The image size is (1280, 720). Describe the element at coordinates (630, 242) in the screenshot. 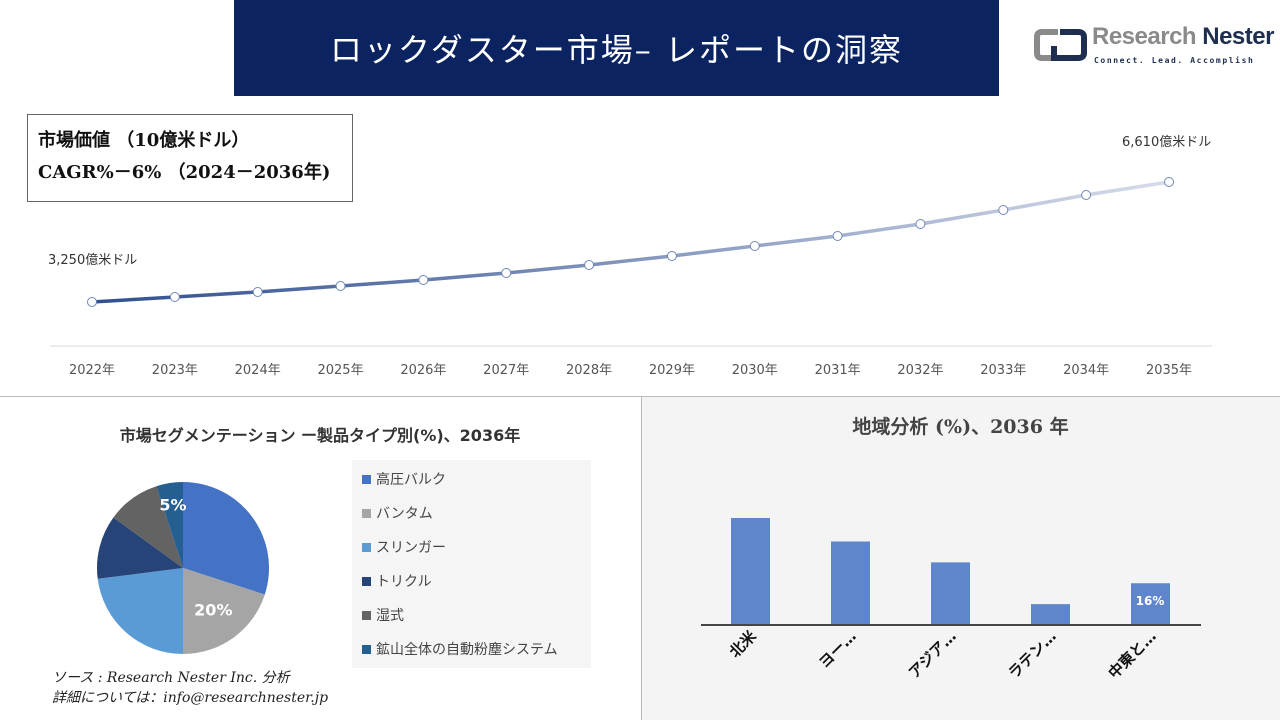

I see `line-series` at that location.